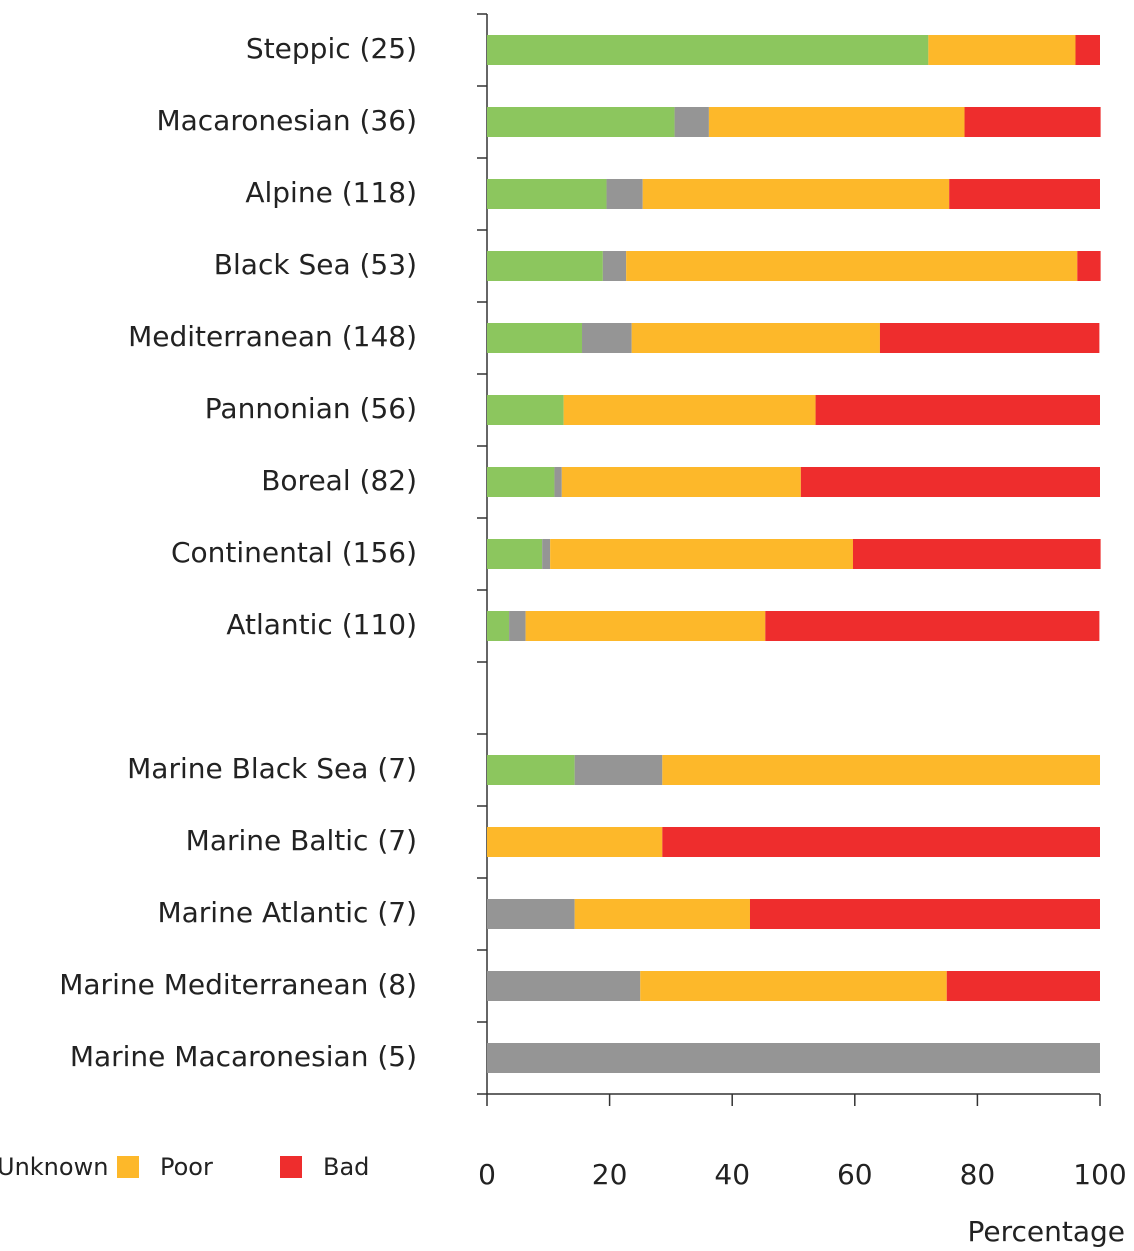  What do you see at coordinates (331, 48) in the screenshot?
I see `category-label: Steppic (25)` at bounding box center [331, 48].